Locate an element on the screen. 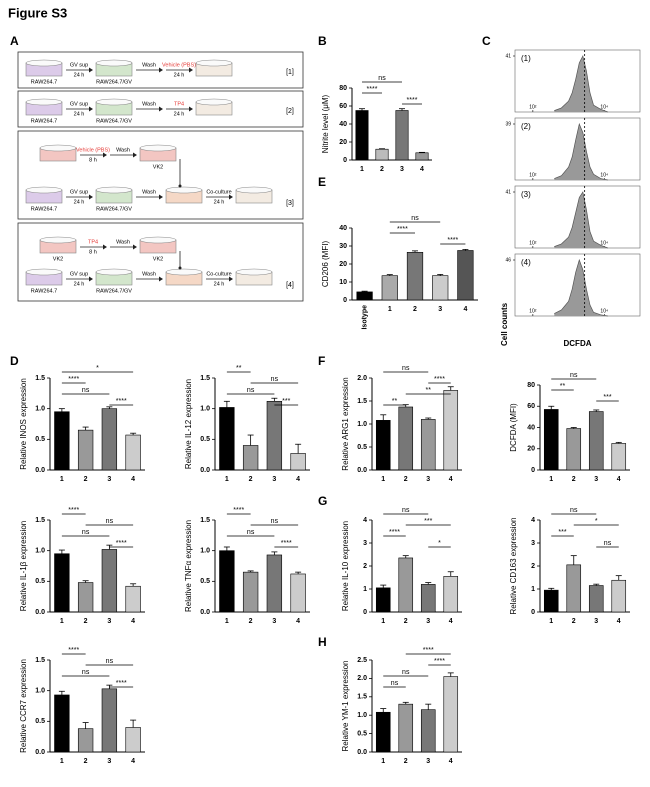 The image size is (650, 787). panel-label: B is located at coordinates (322, 41).